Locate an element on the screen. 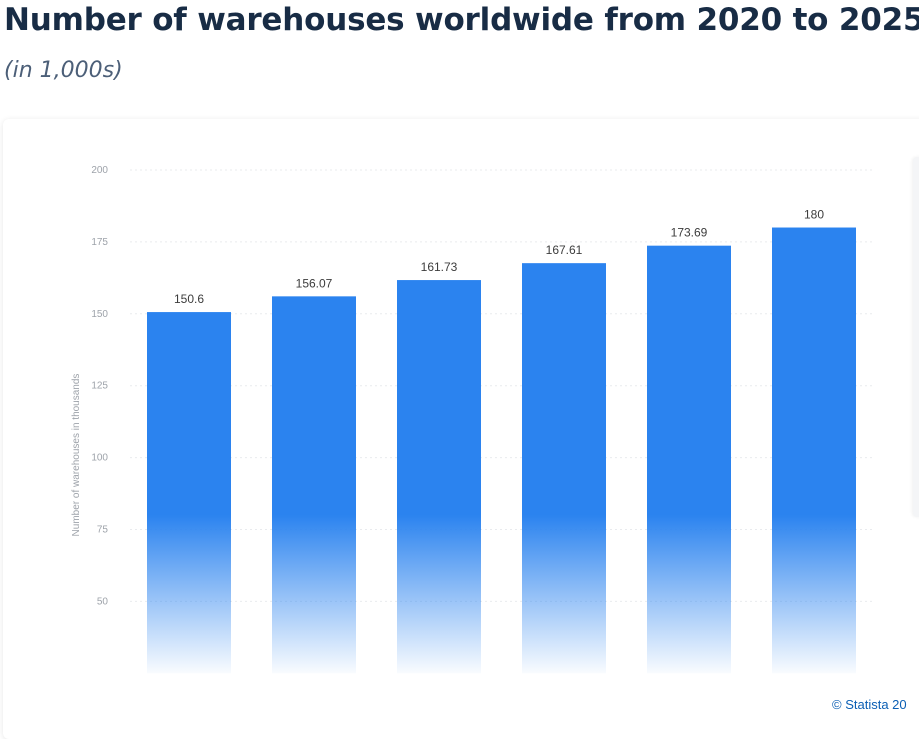  bar-value-label: 167.61 is located at coordinates (564, 250).